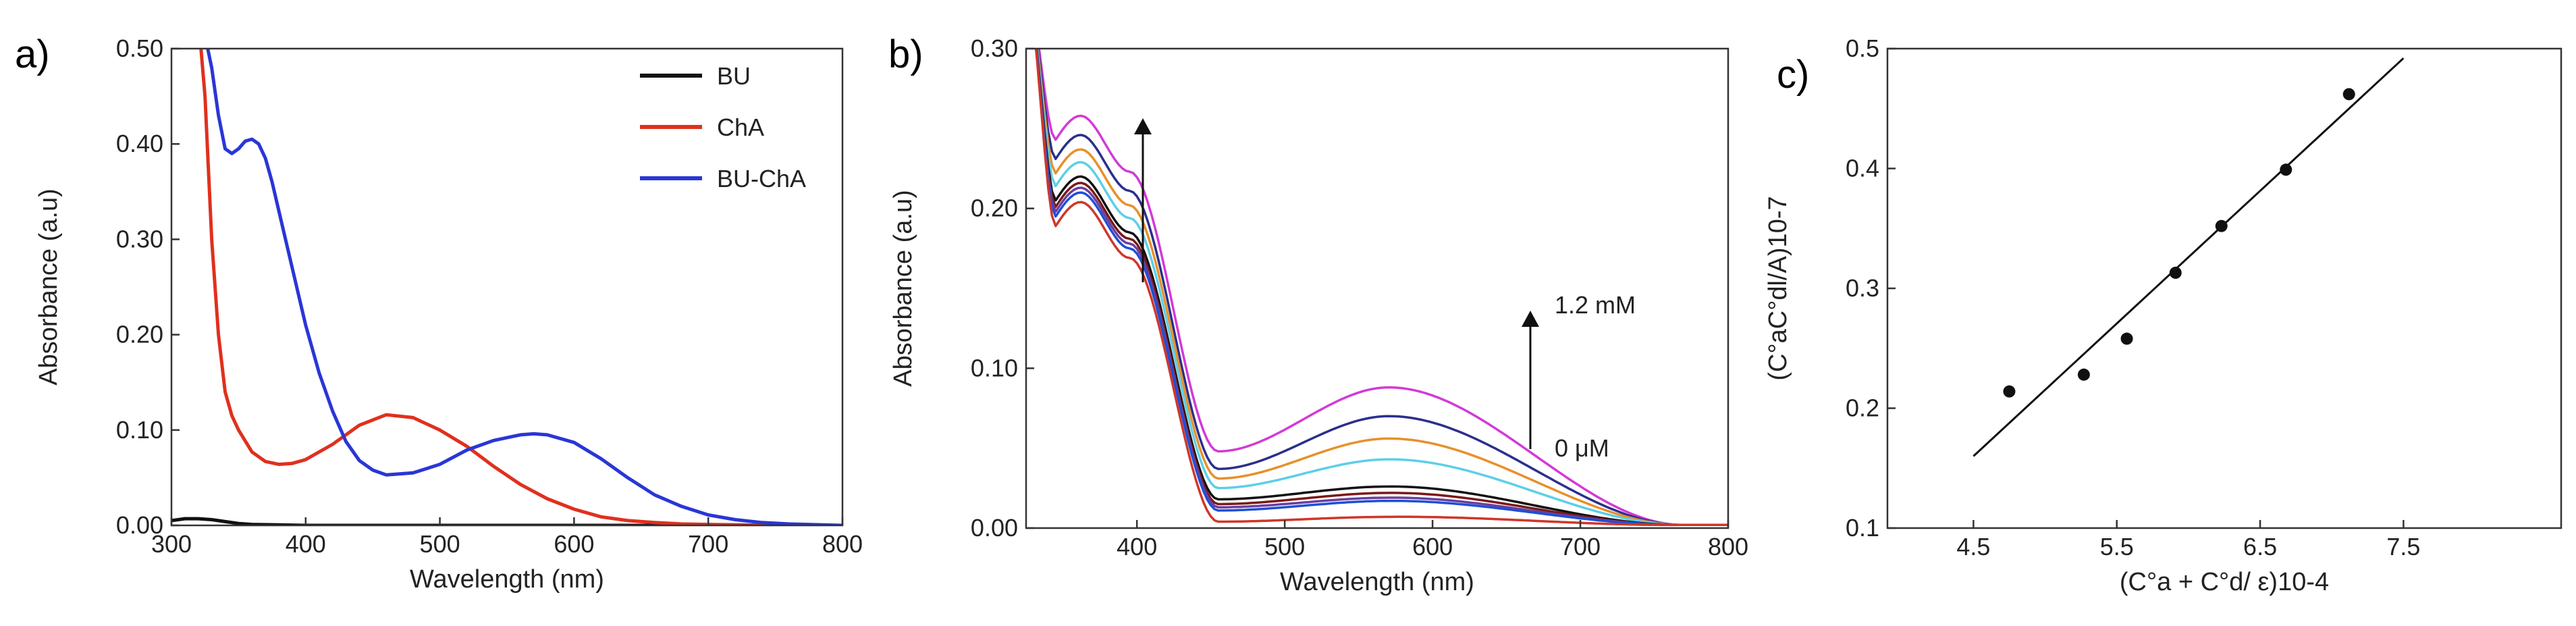  What do you see at coordinates (905, 54) in the screenshot?
I see `panel-b-label: b)` at bounding box center [905, 54].